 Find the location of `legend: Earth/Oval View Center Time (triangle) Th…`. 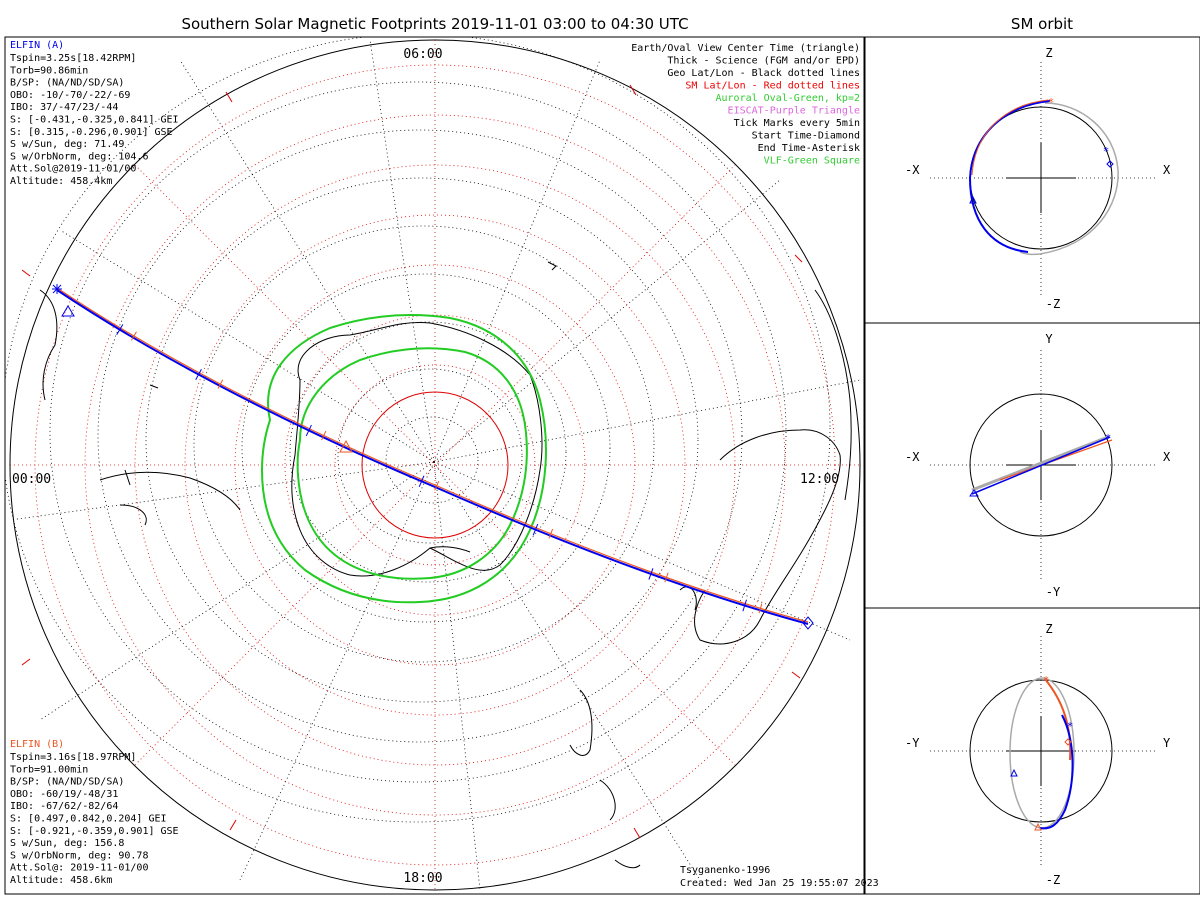

legend: Earth/Oval View Center Time (triangle) Th… is located at coordinates (745, 105).